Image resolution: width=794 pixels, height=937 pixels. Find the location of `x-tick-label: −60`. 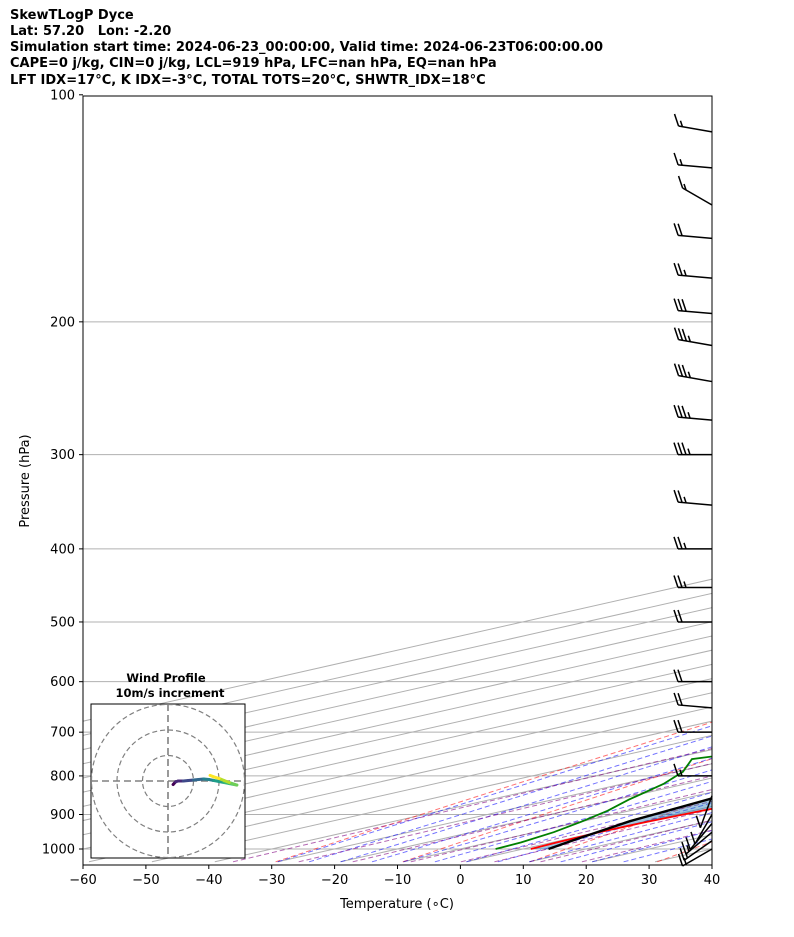

x-tick-label: −60 is located at coordinates (82, 880).